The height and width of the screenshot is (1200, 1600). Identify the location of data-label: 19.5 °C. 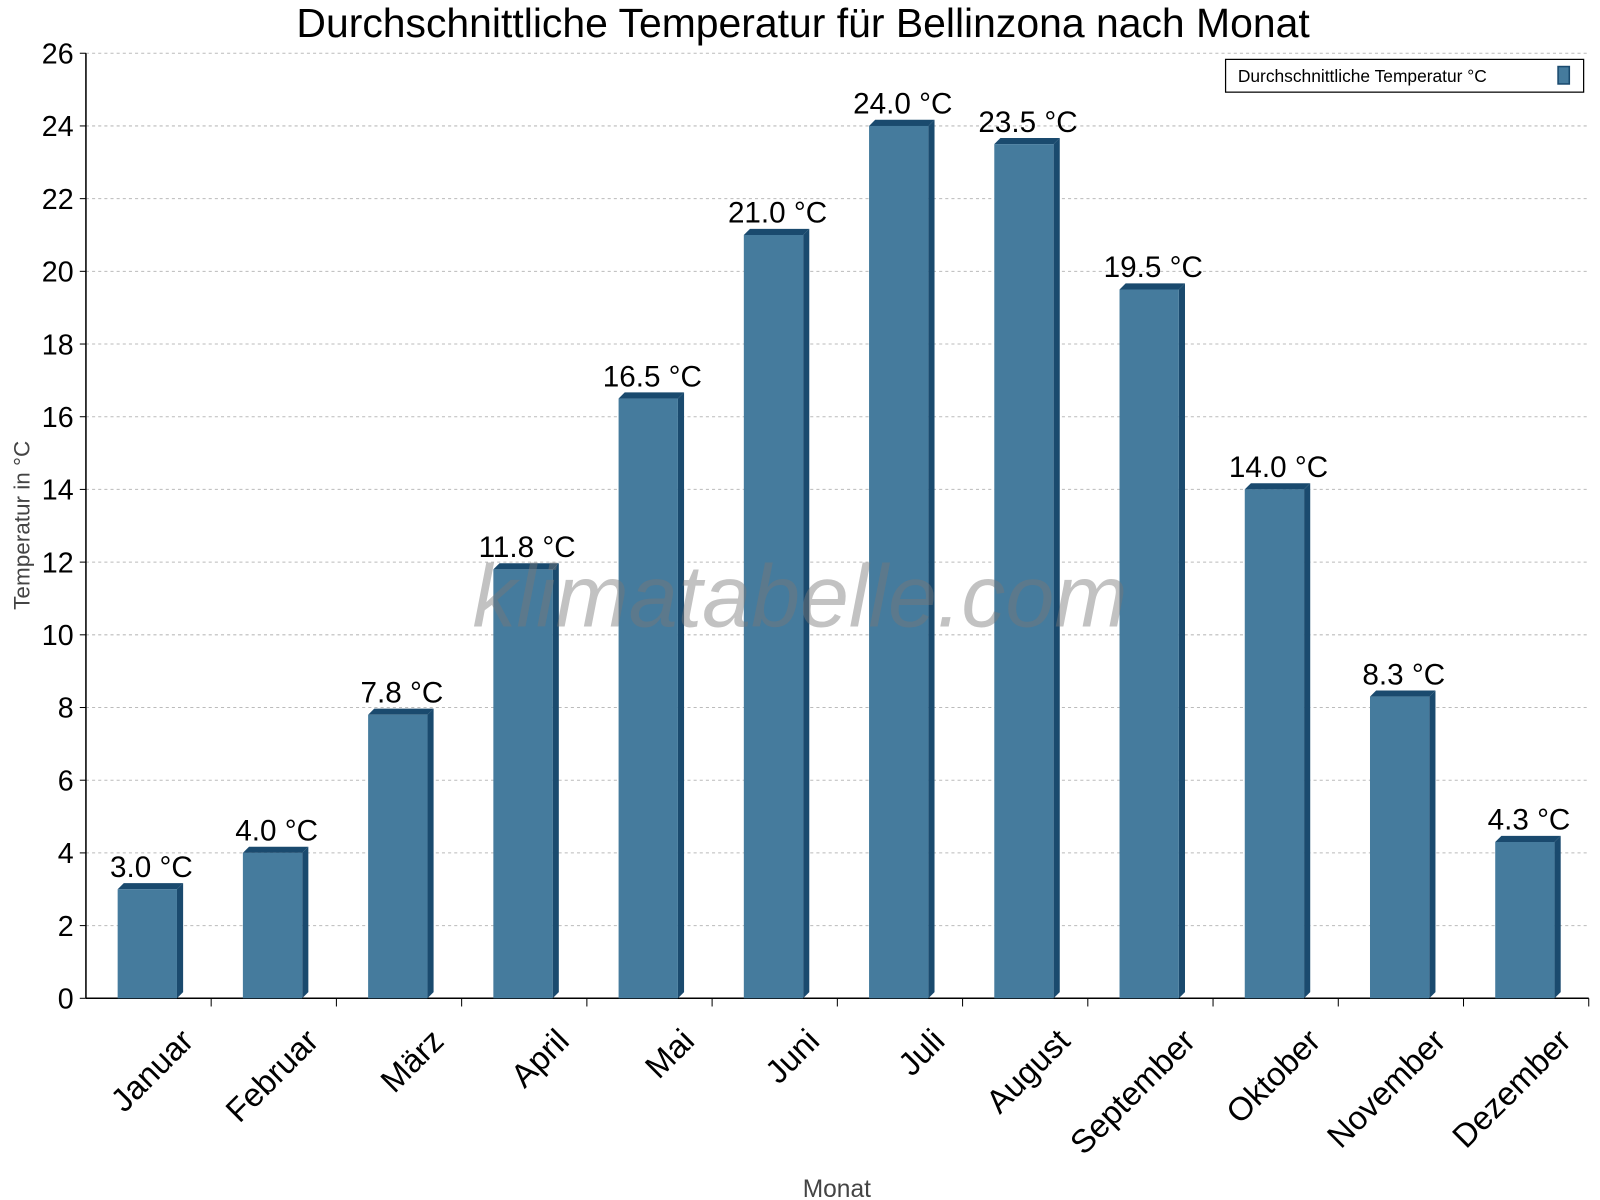
(1153, 267).